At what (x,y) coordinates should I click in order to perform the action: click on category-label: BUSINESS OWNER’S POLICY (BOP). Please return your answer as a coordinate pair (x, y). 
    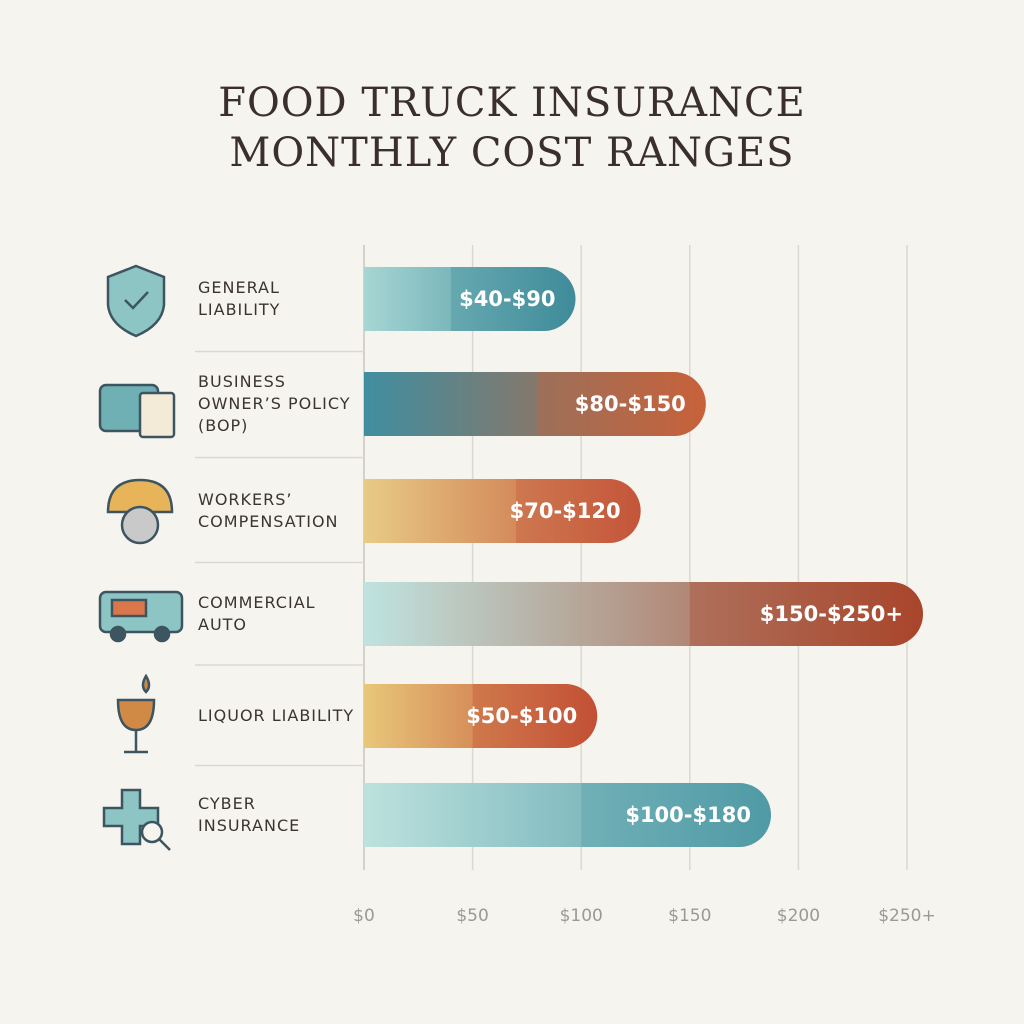
    Looking at the image, I should click on (274, 403).